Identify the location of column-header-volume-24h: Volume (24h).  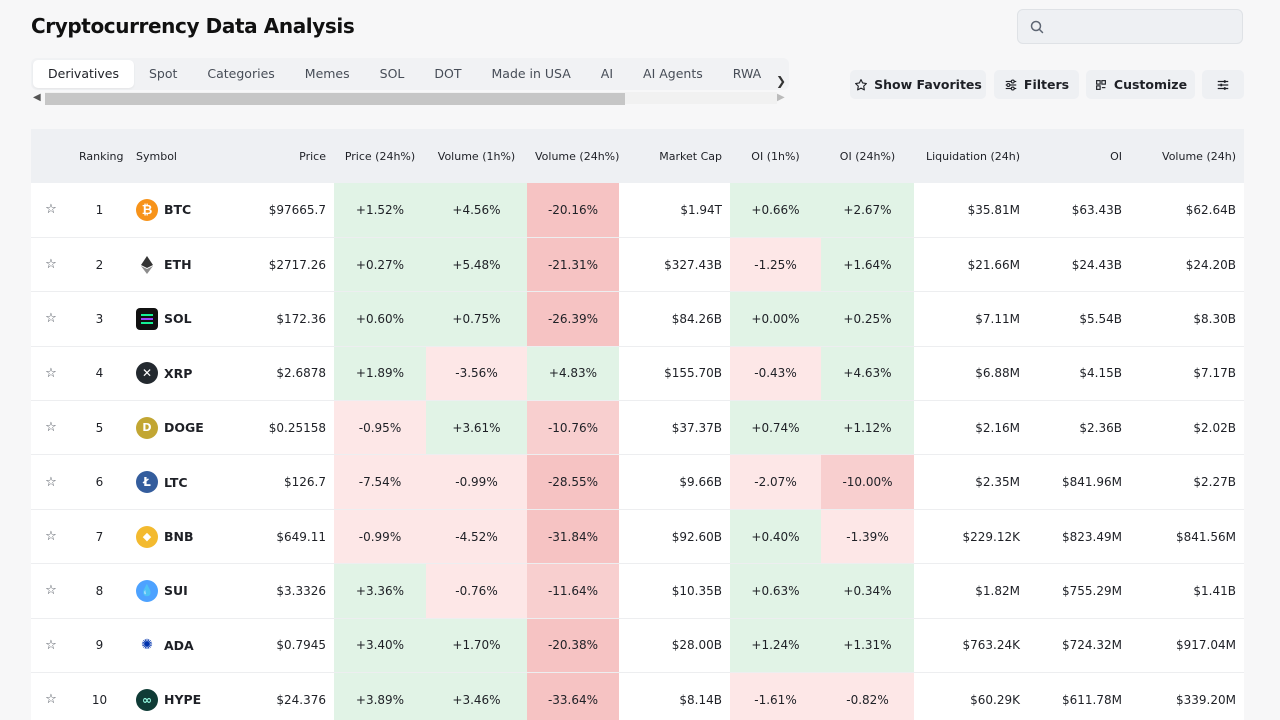
(1199, 156).